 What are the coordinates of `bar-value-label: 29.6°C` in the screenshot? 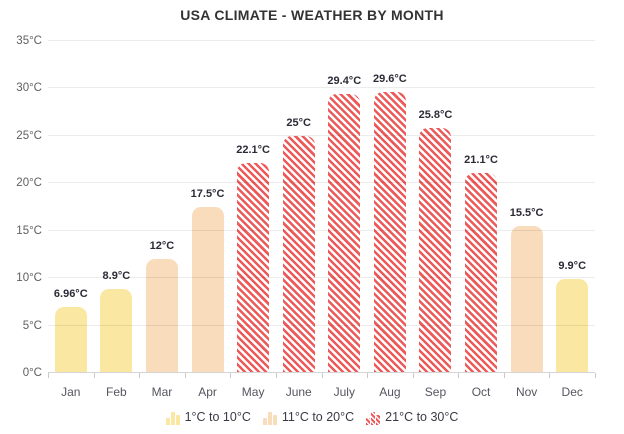 It's located at (389, 79).